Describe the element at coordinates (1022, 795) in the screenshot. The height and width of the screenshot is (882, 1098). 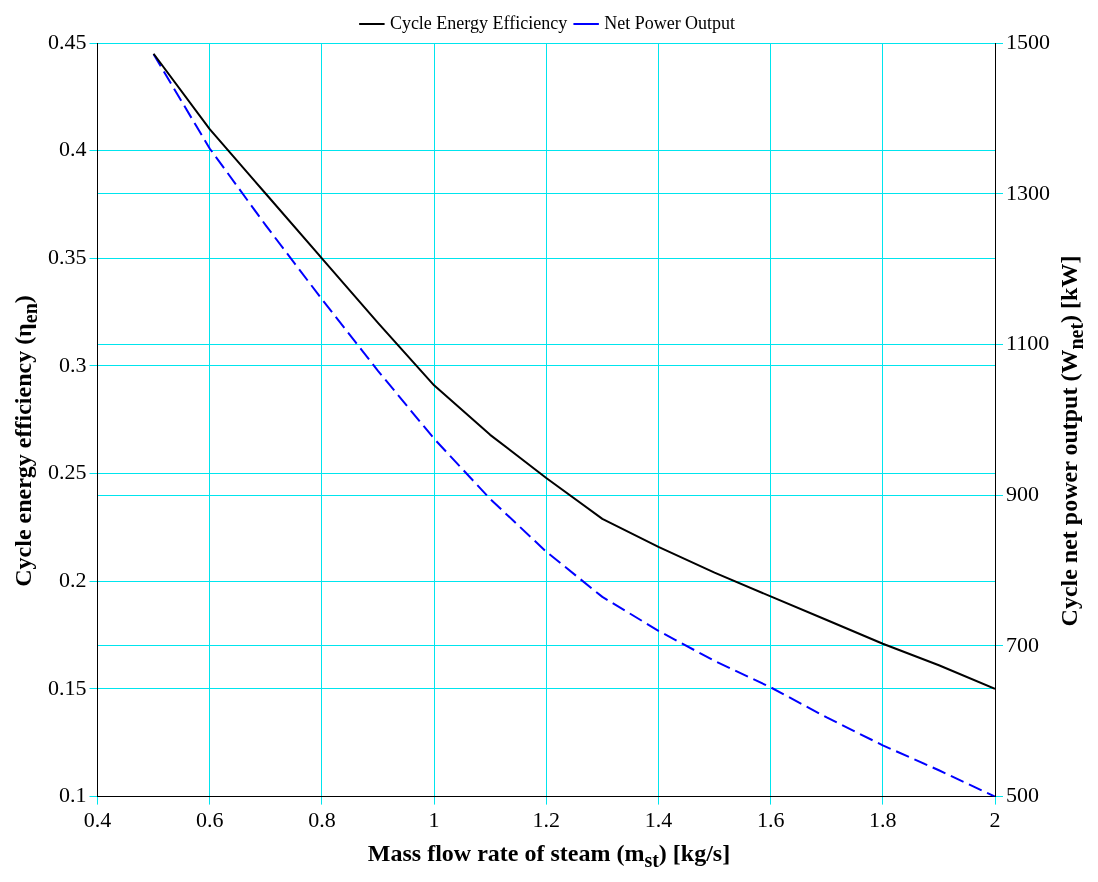
I see `y2-tick-label: 500` at that location.